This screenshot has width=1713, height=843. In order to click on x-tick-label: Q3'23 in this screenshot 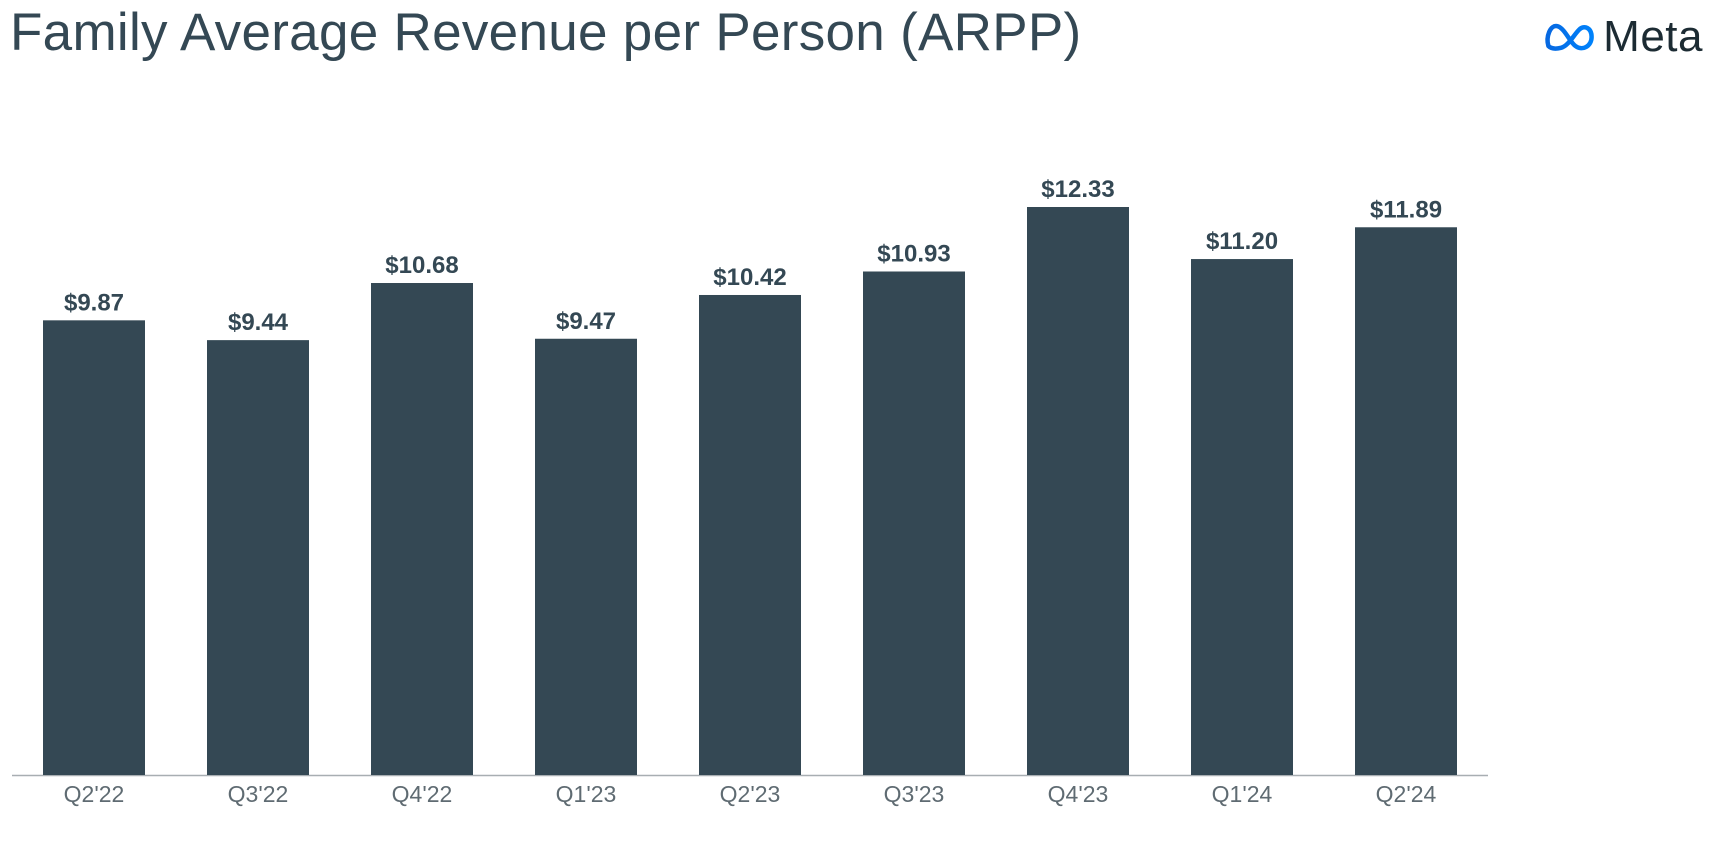, I will do `click(914, 794)`.